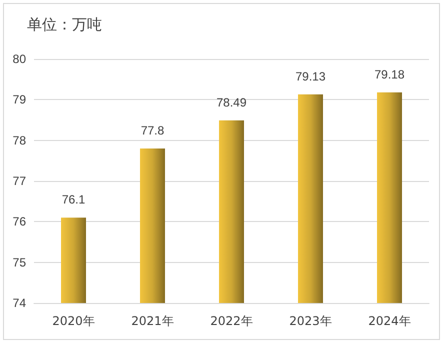 The height and width of the screenshot is (345, 445). What do you see at coordinates (231, 102) in the screenshot?
I see `data-label: 78.49` at bounding box center [231, 102].